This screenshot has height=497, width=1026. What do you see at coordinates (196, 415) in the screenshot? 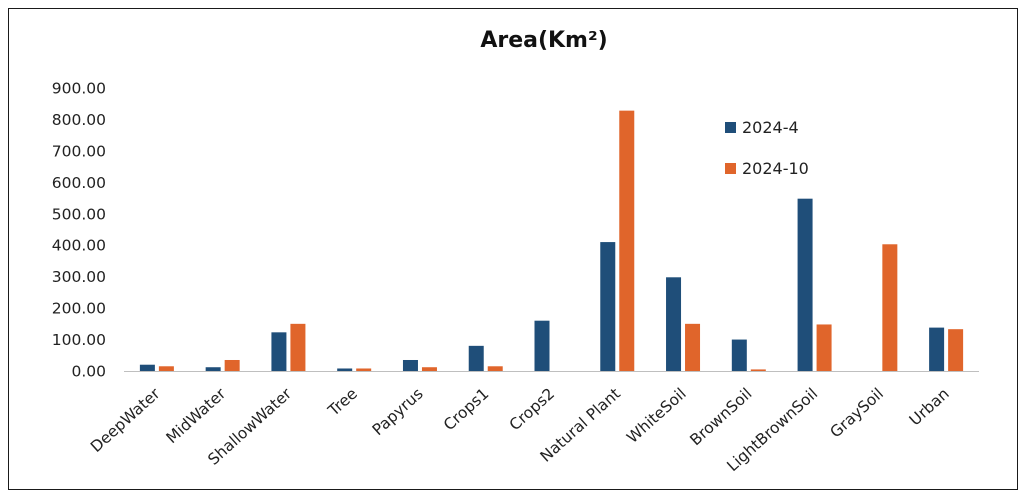
I see `x-tick-label: MidWater` at bounding box center [196, 415].